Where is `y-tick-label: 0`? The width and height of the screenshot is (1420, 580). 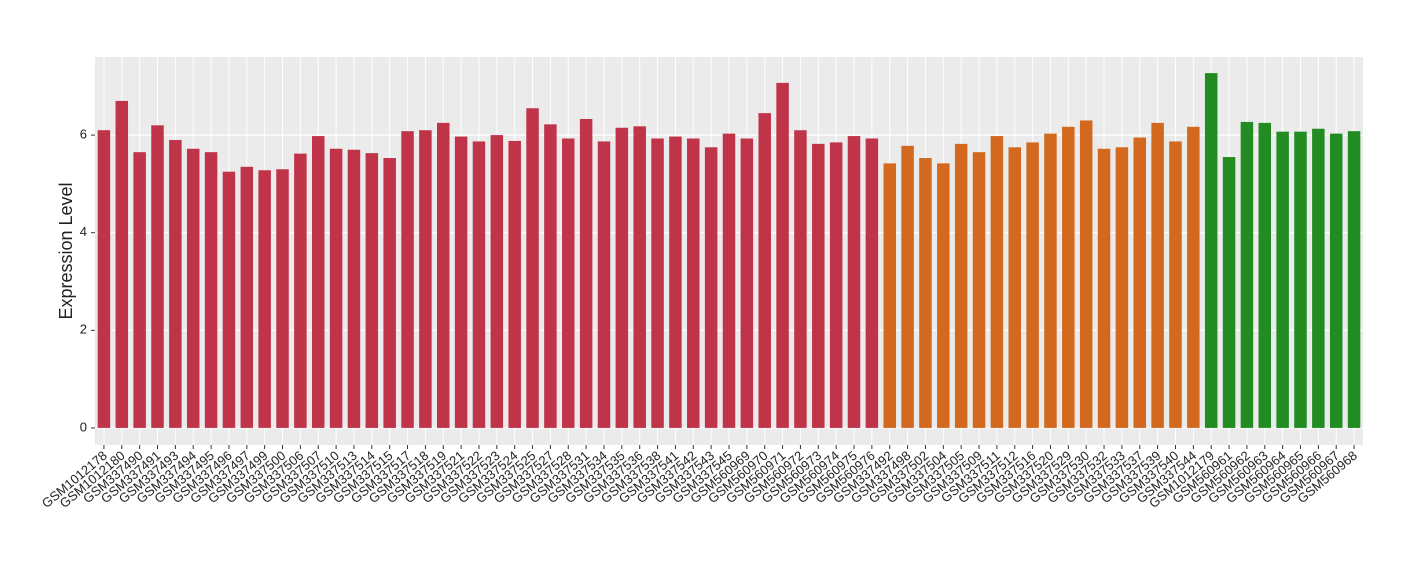 y-tick-label: 0 is located at coordinates (83, 426).